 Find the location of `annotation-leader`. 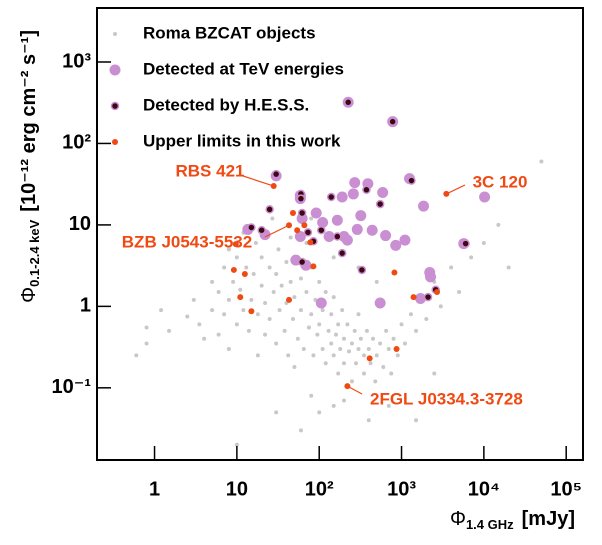

annotation-leader is located at coordinates (277, 231).